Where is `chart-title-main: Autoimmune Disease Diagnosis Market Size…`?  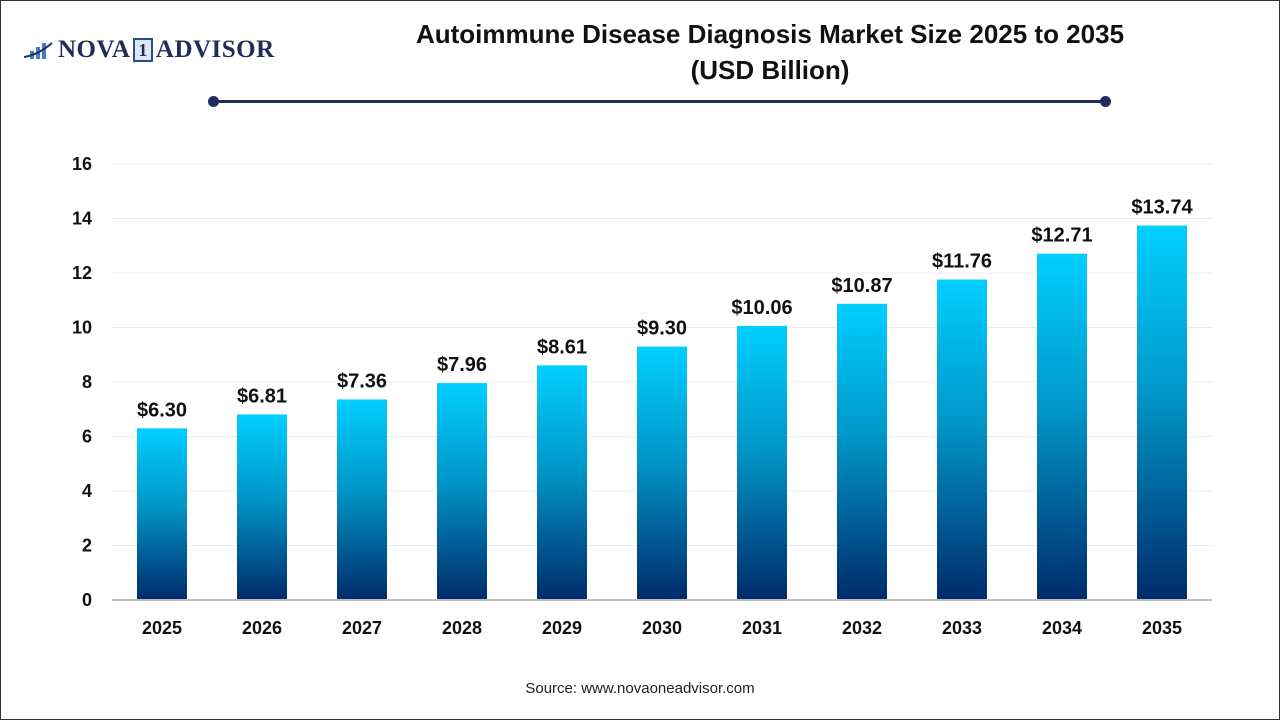 chart-title-main: Autoimmune Disease Diagnosis Market Size… is located at coordinates (770, 34).